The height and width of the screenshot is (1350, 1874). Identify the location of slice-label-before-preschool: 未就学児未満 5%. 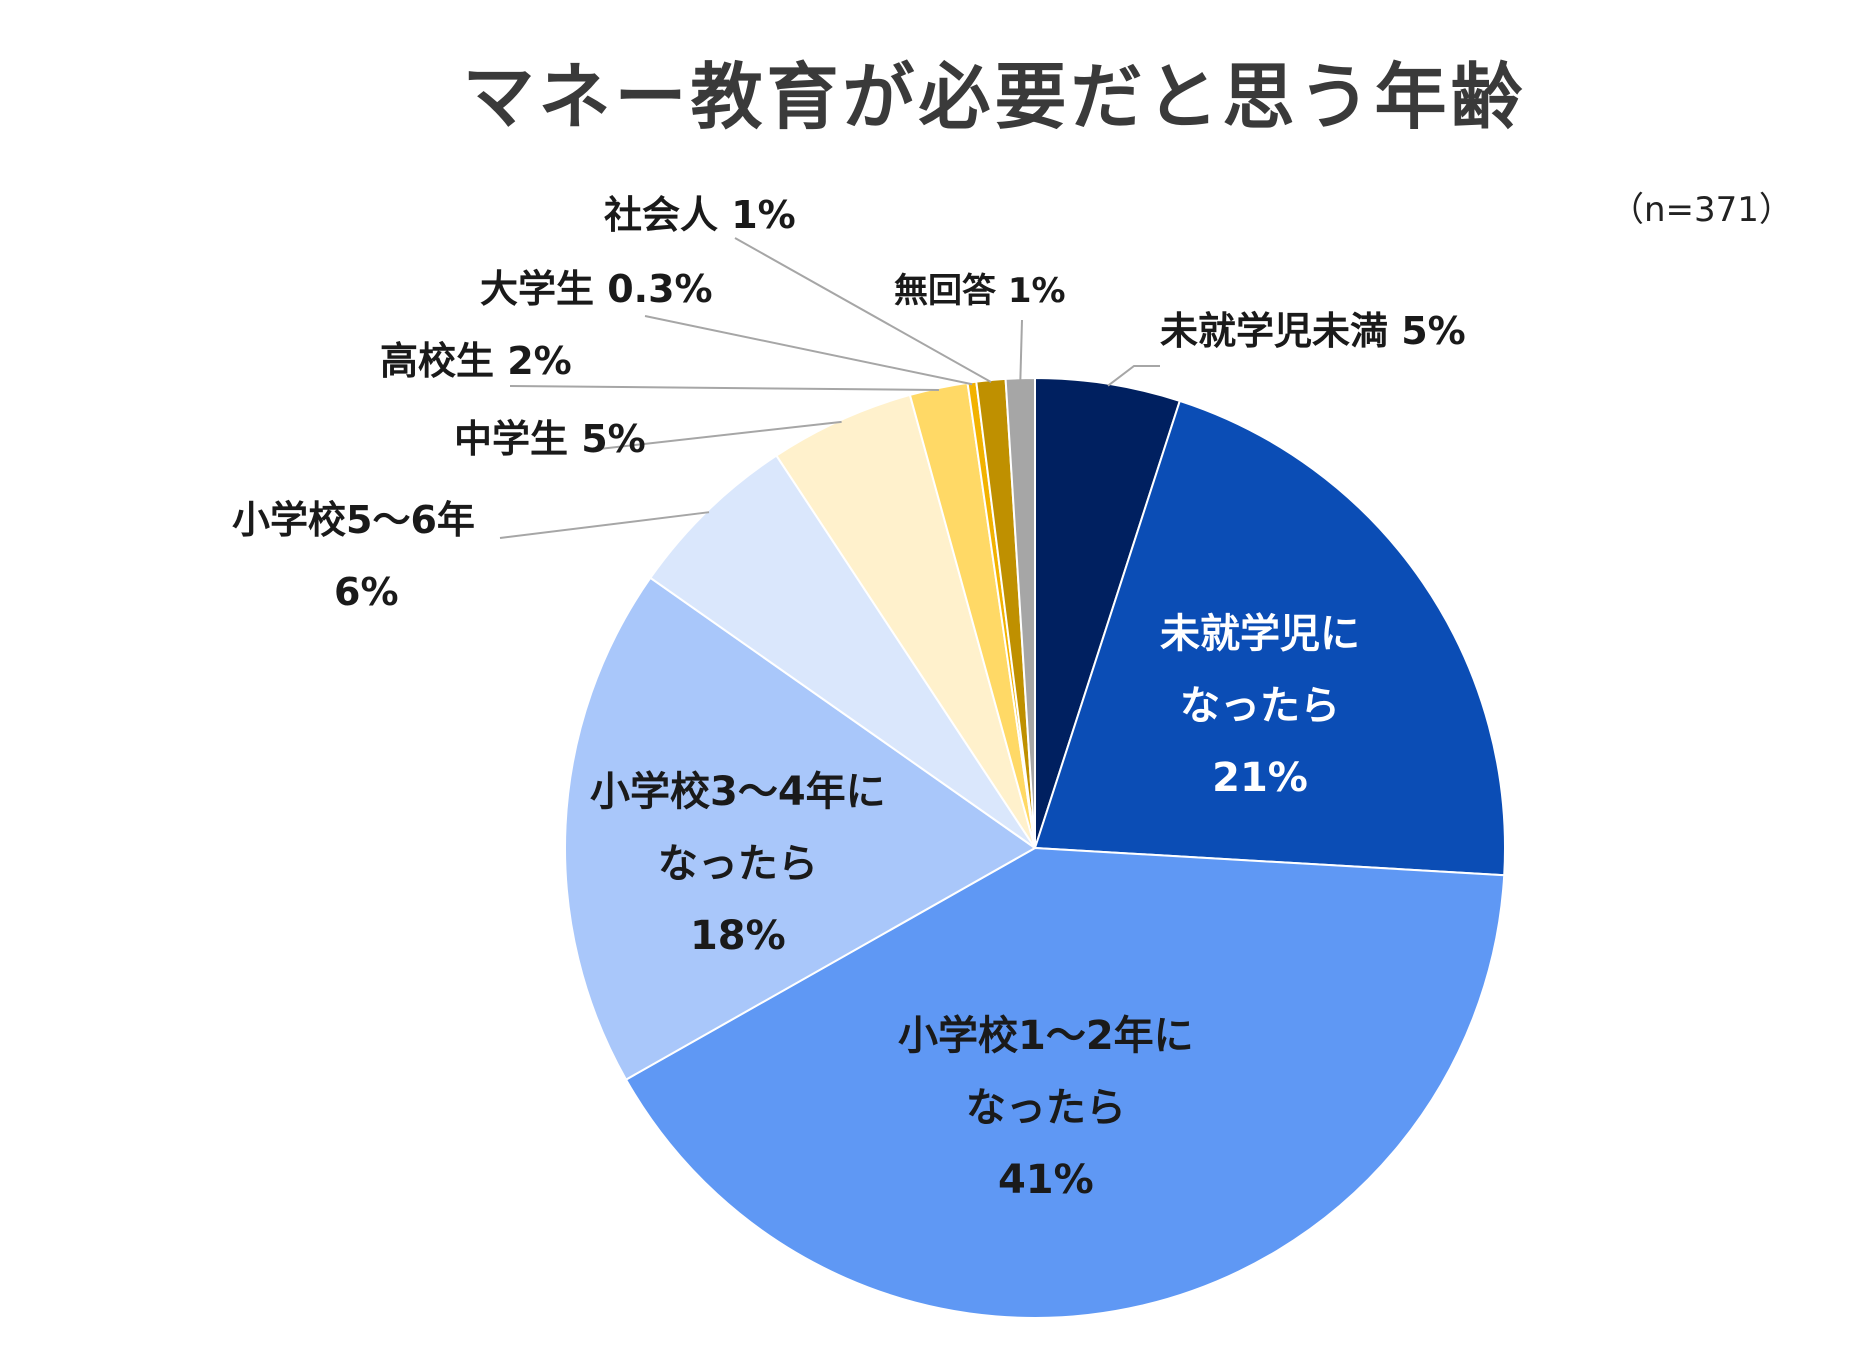
(1313, 331).